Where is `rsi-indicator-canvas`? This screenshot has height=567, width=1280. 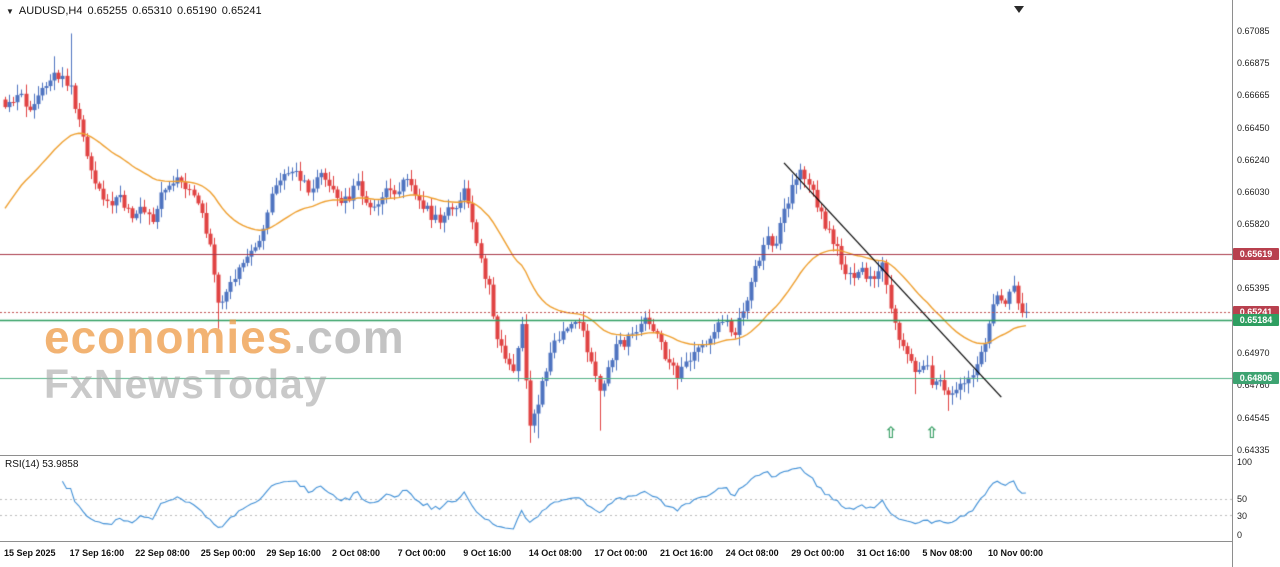
rsi-indicator-canvas is located at coordinates (616, 498).